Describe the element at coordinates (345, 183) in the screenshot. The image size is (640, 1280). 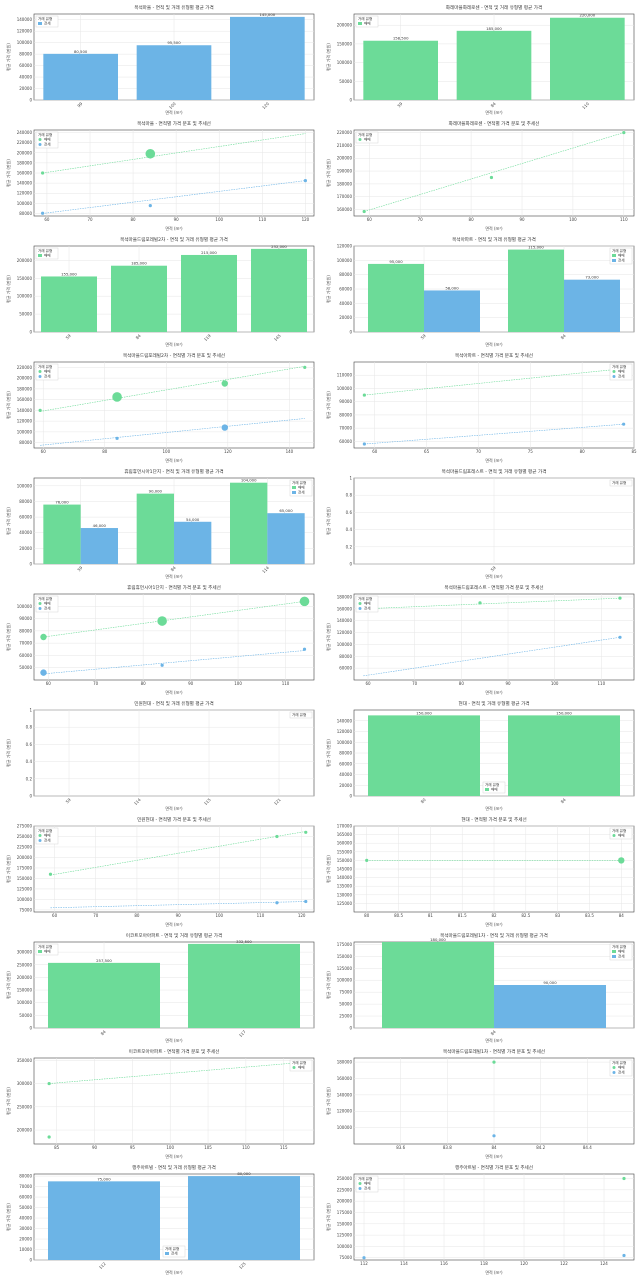
I see `y-tick-label: 180000` at that location.